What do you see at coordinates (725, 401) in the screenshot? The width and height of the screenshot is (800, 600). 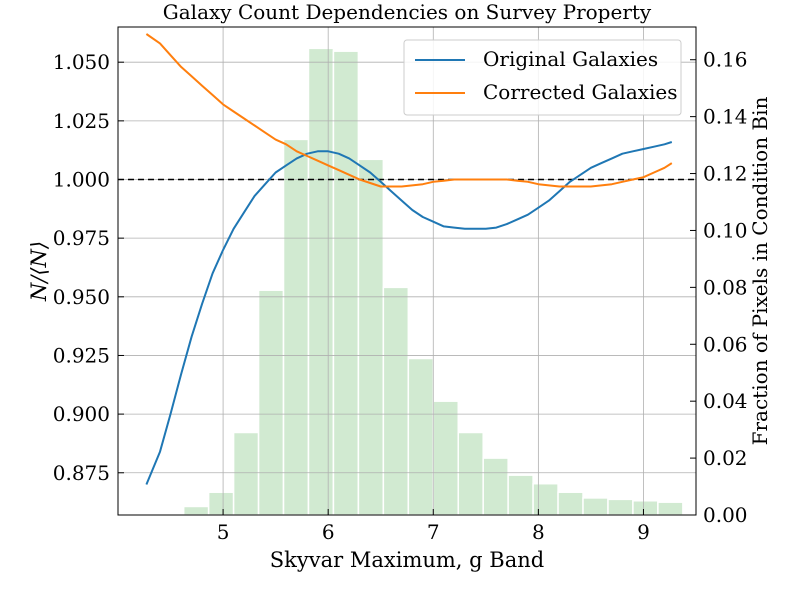 I see `right-y-tick-label: 0.04` at bounding box center [725, 401].